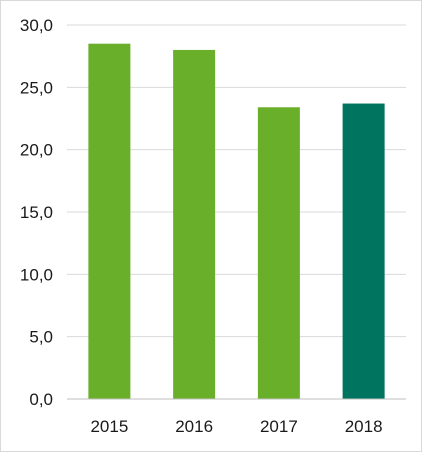 Image resolution: width=422 pixels, height=453 pixels. I want to click on x-tick-label: 2018, so click(364, 426).